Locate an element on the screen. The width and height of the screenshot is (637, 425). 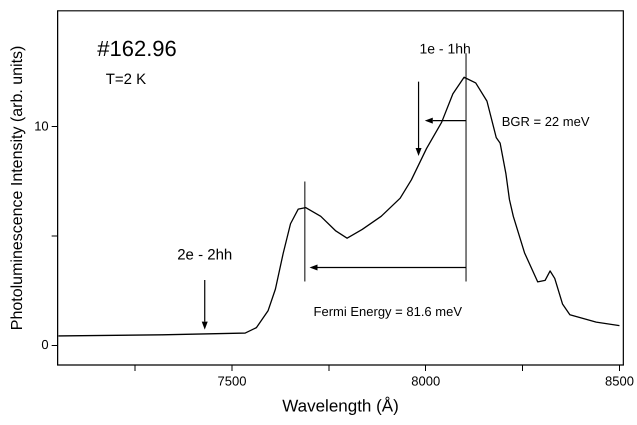
y-tick-label: 0 is located at coordinates (45, 344).